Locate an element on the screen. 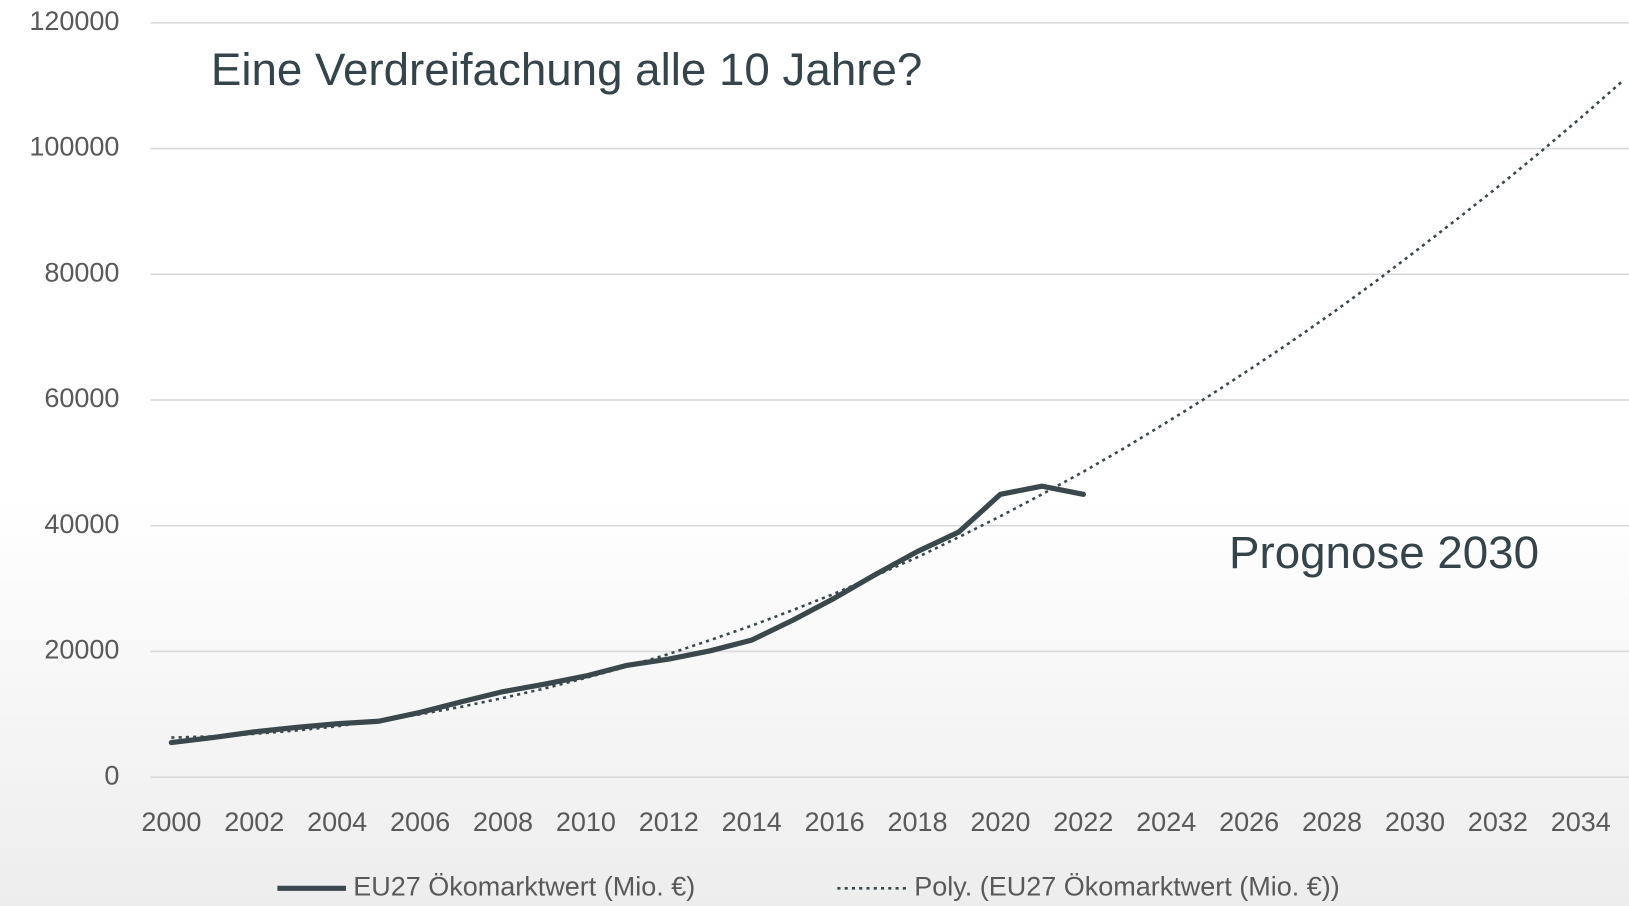 Image resolution: width=1629 pixels, height=906 pixels. y-tick-label: 40000 is located at coordinates (81, 524).